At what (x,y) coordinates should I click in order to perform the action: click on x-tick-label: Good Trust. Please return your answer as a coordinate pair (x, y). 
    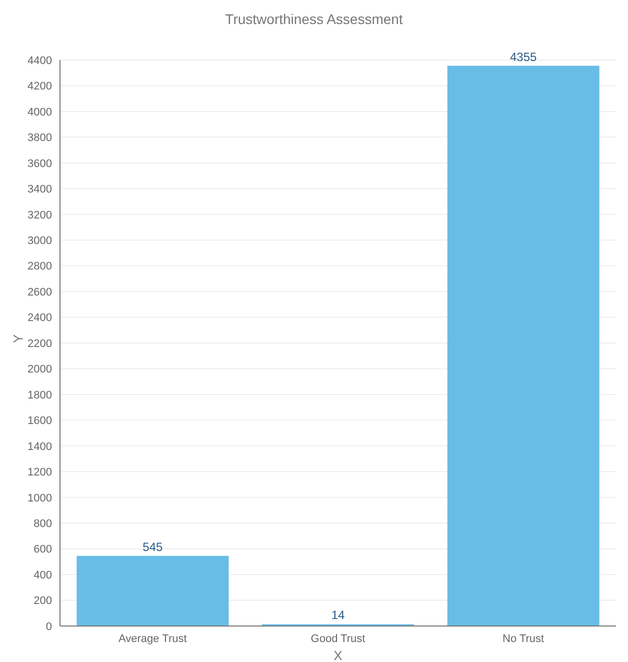
    Looking at the image, I should click on (338, 638).